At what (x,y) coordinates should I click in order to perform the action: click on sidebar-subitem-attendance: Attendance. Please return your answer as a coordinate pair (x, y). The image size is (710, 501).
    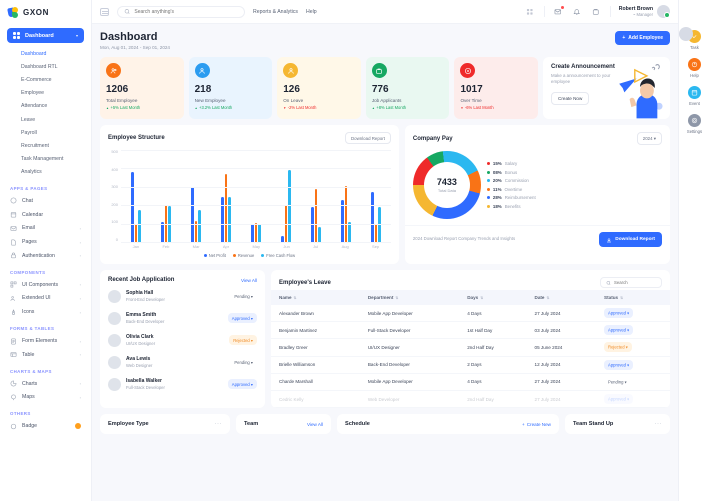
    Looking at the image, I should click on (34, 106).